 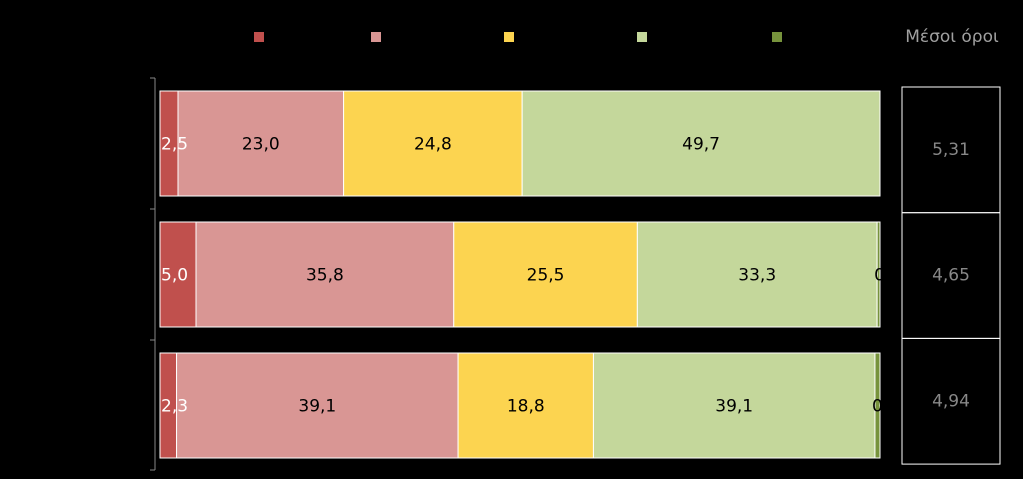 I want to click on averages-title: Μέσοι όροι, so click(x=952, y=37).